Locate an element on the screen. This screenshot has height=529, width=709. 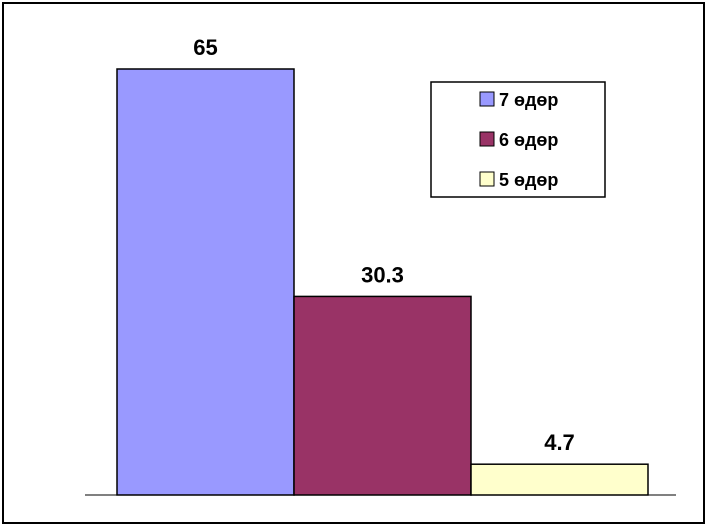
legend-box is located at coordinates (518, 139).